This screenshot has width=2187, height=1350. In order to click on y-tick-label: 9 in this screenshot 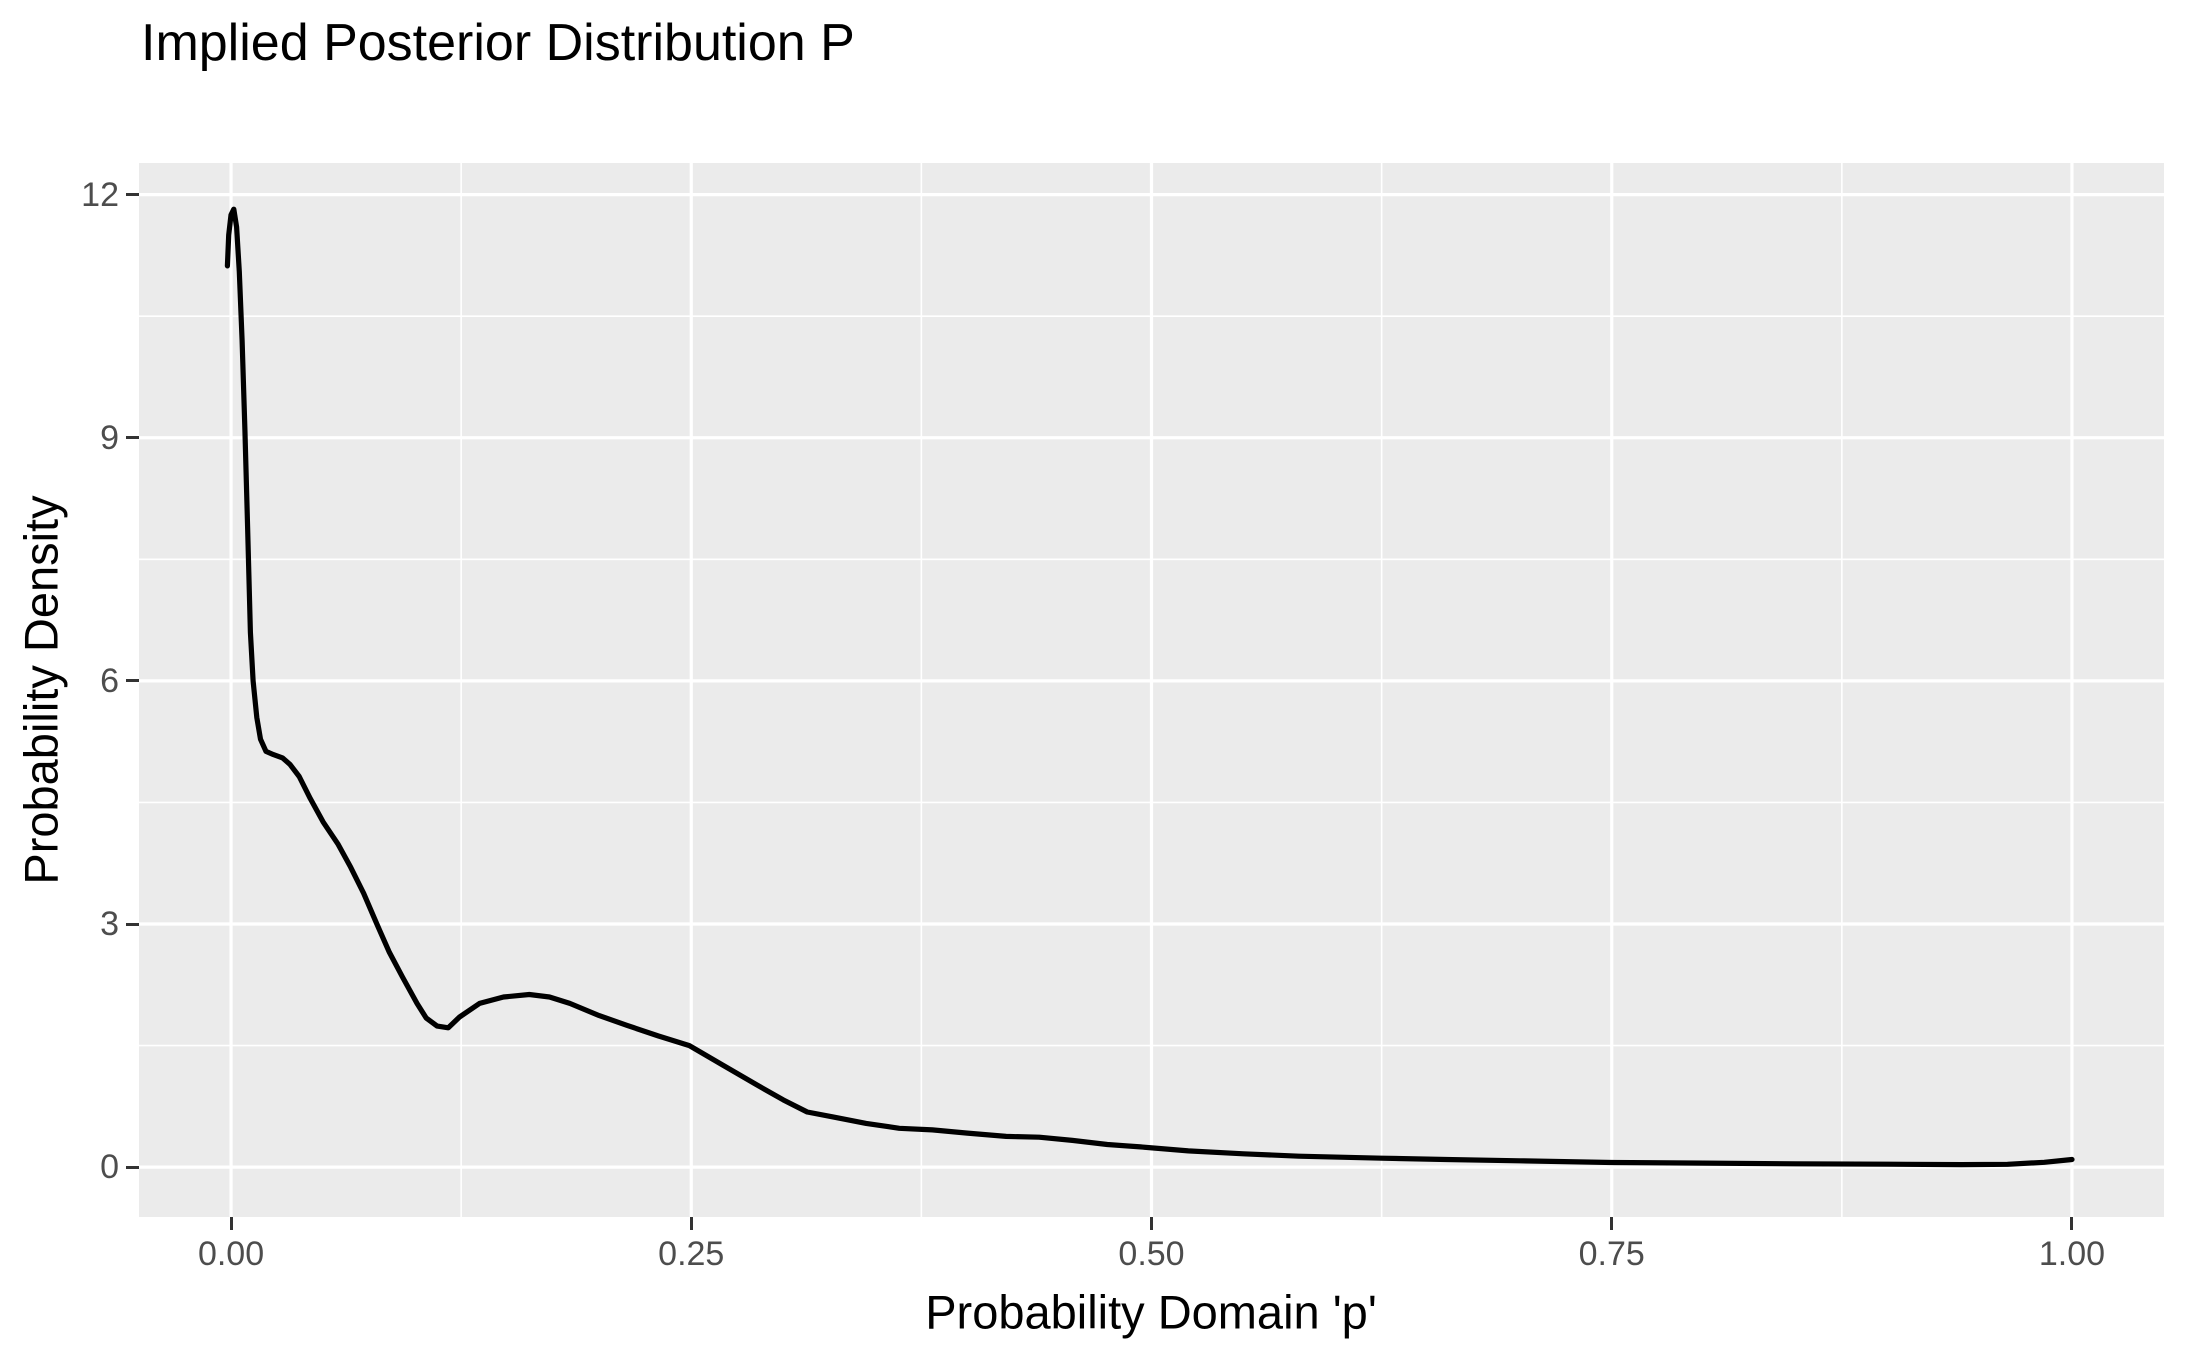, I will do `click(109, 437)`.